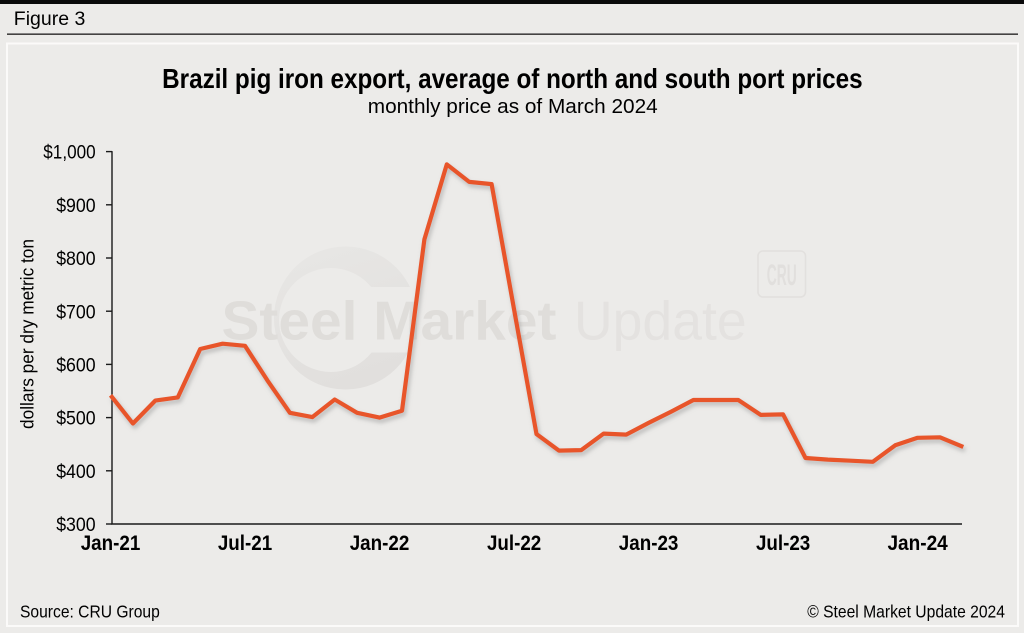 The image size is (1024, 633). Describe the element at coordinates (514, 543) in the screenshot. I see `svg-text: Jul-22` at that location.